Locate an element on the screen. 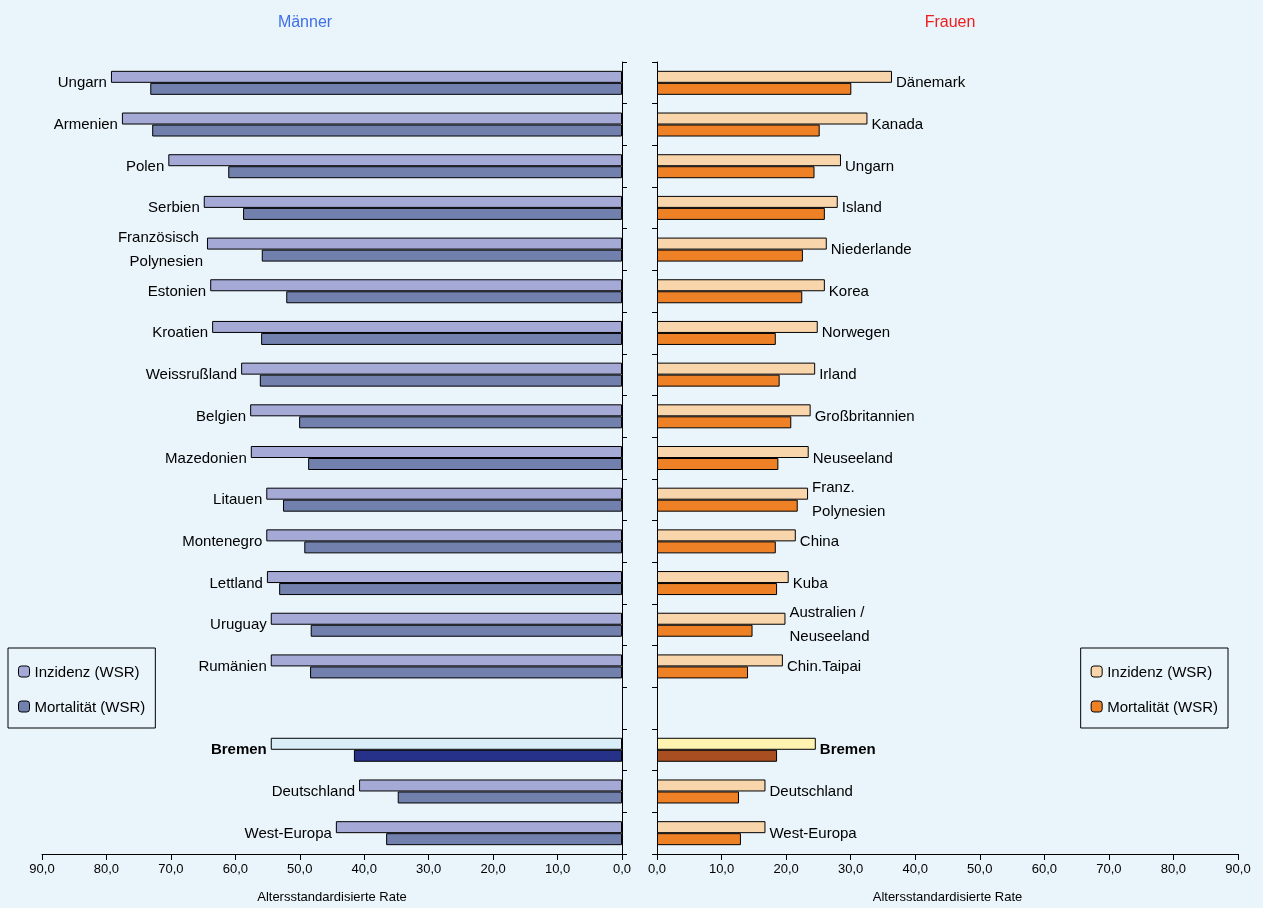  y-tick-label: China is located at coordinates (819, 540).